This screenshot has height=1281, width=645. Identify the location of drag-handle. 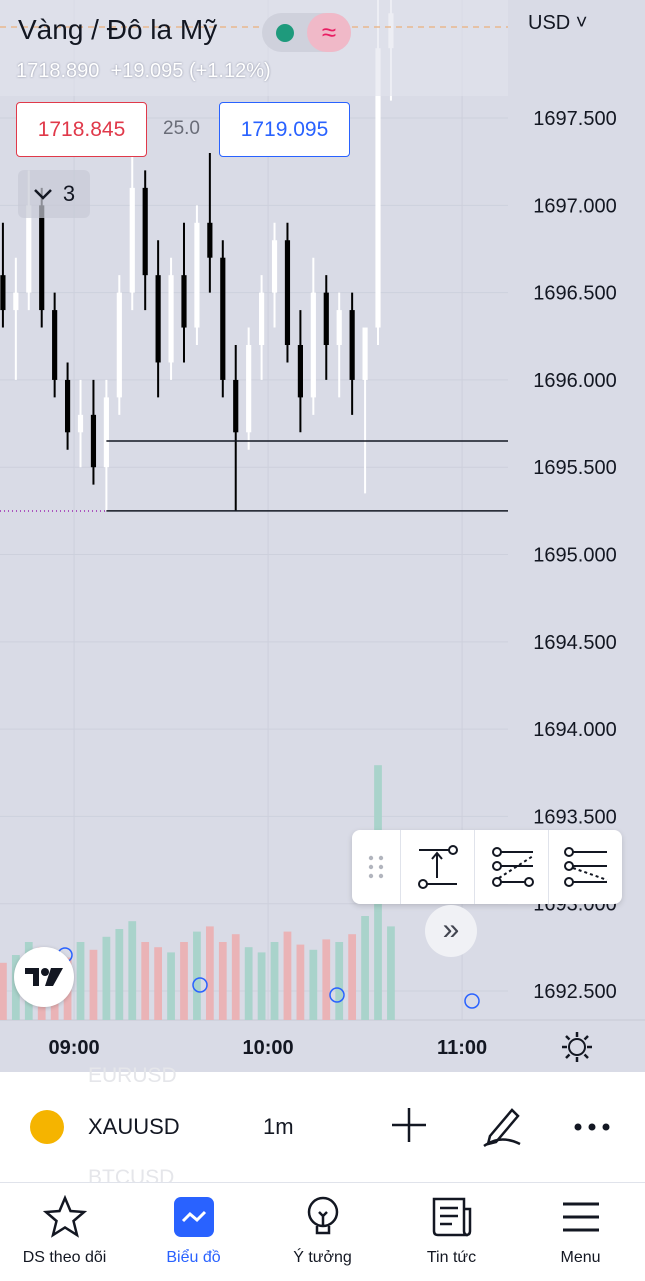
(376, 867).